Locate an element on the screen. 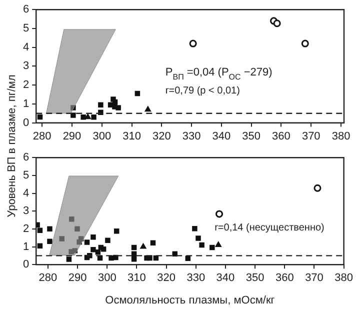 The image size is (356, 313). annotation: r=0,14 (несущественно) is located at coordinates (269, 228).